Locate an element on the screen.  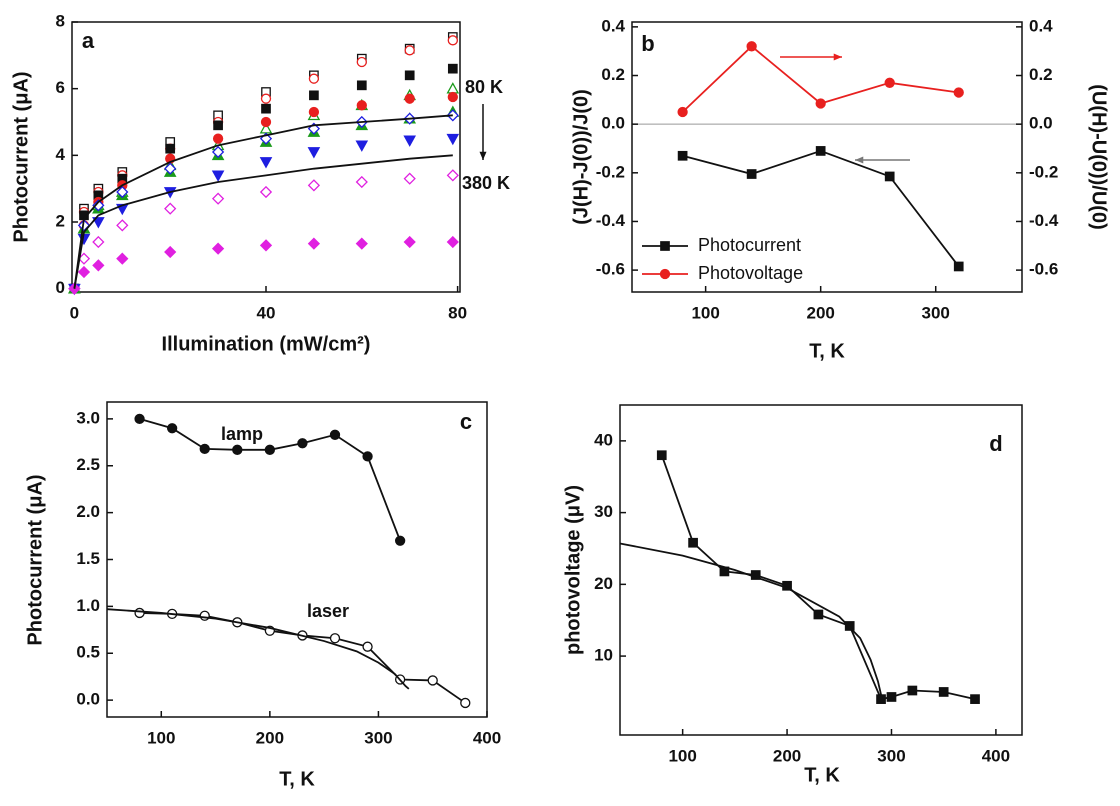
y-tick-label: 2.0 is located at coordinates (88, 511).